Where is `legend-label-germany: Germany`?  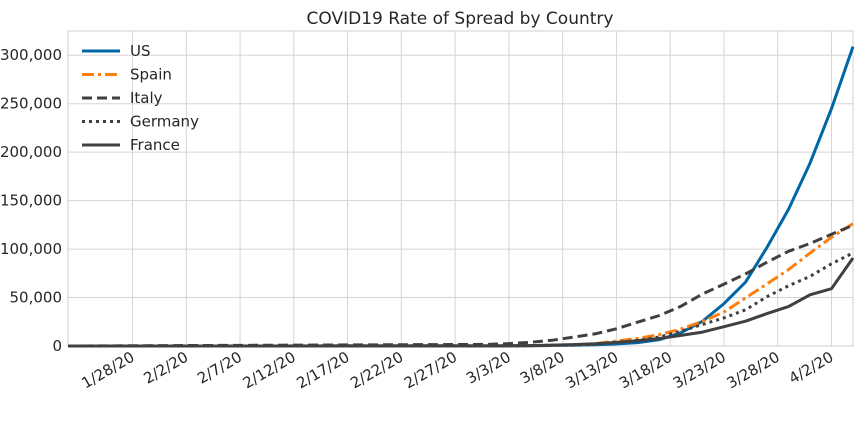
legend-label-germany: Germany is located at coordinates (164, 122).